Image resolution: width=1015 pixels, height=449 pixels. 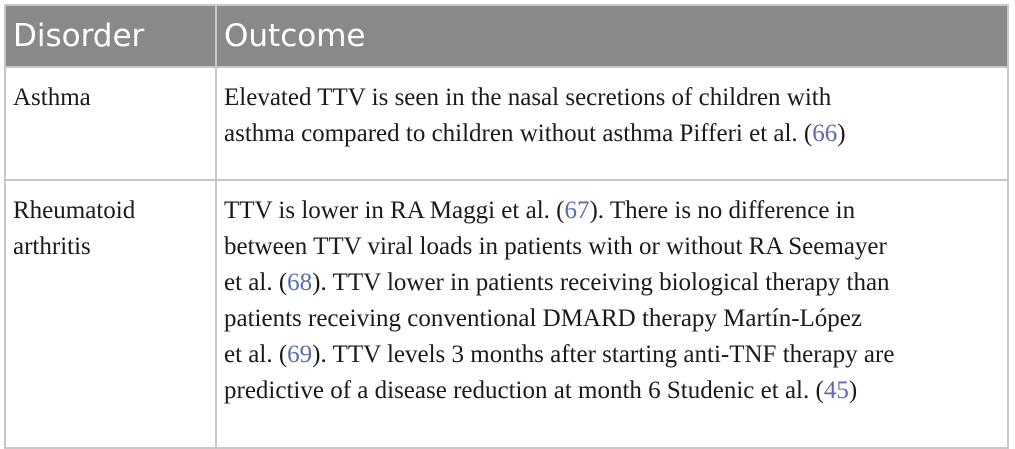 I want to click on disorder-line: arthritis, so click(x=52, y=246).